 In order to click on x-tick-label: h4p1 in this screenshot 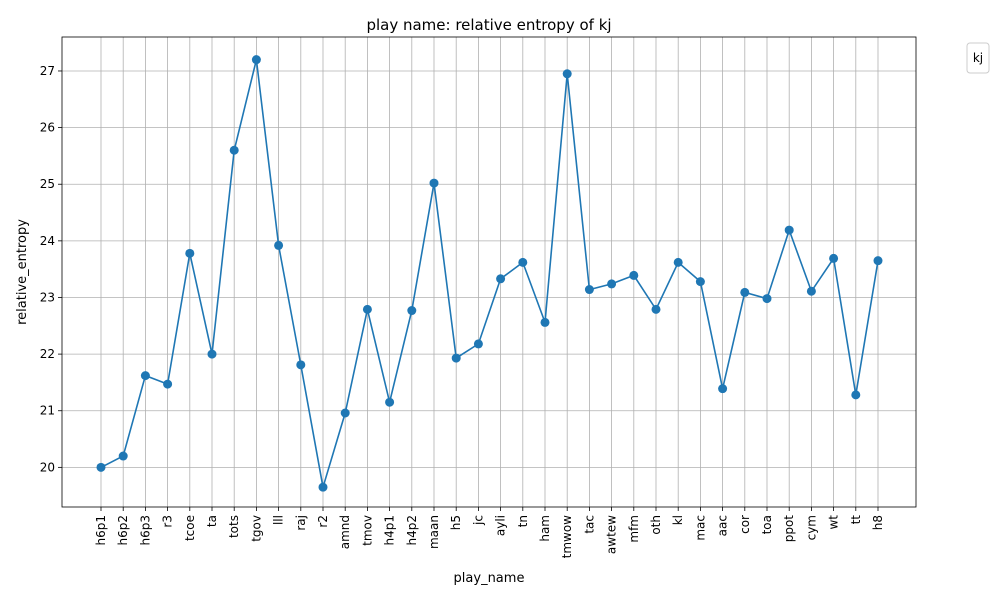, I will do `click(390, 530)`.